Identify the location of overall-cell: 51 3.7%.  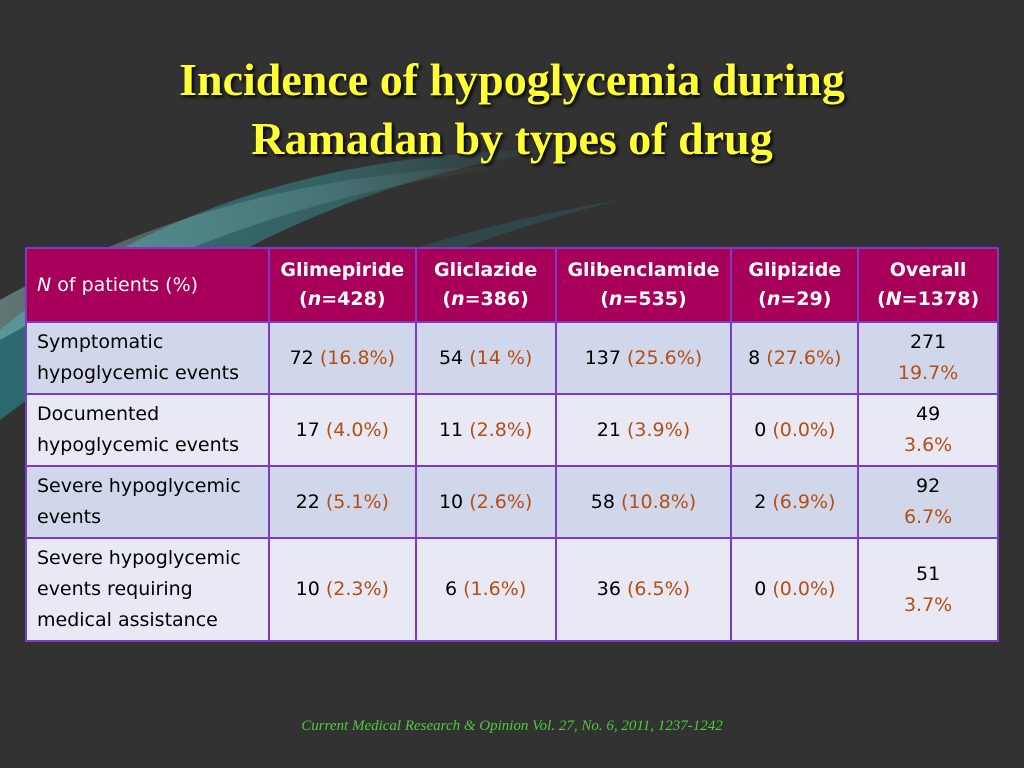
(928, 589).